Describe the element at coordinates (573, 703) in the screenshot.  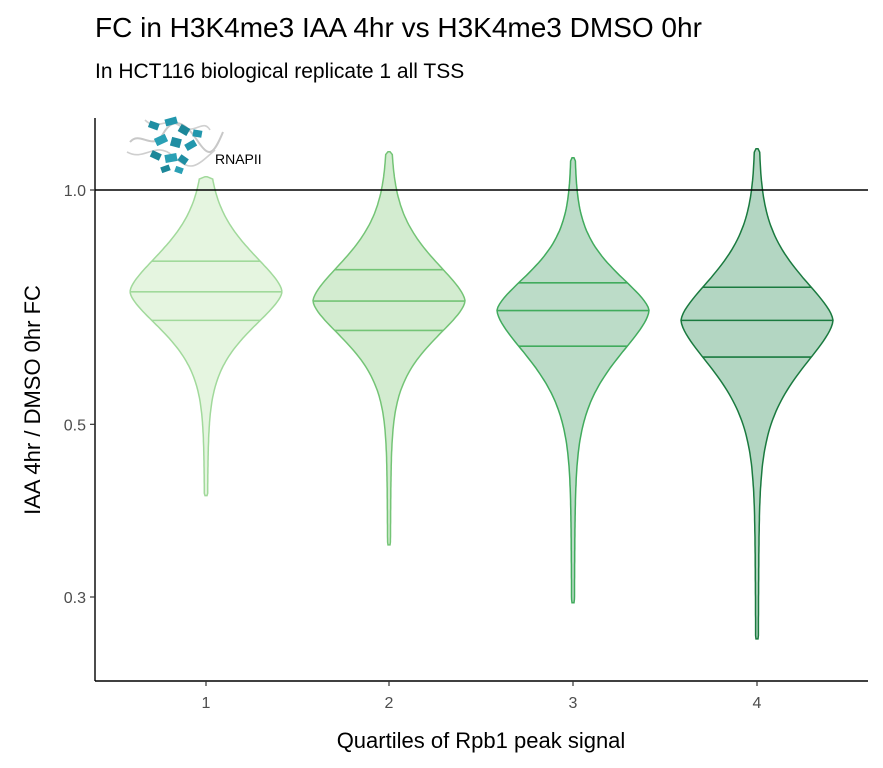
I see `x-tick-label: 3` at that location.